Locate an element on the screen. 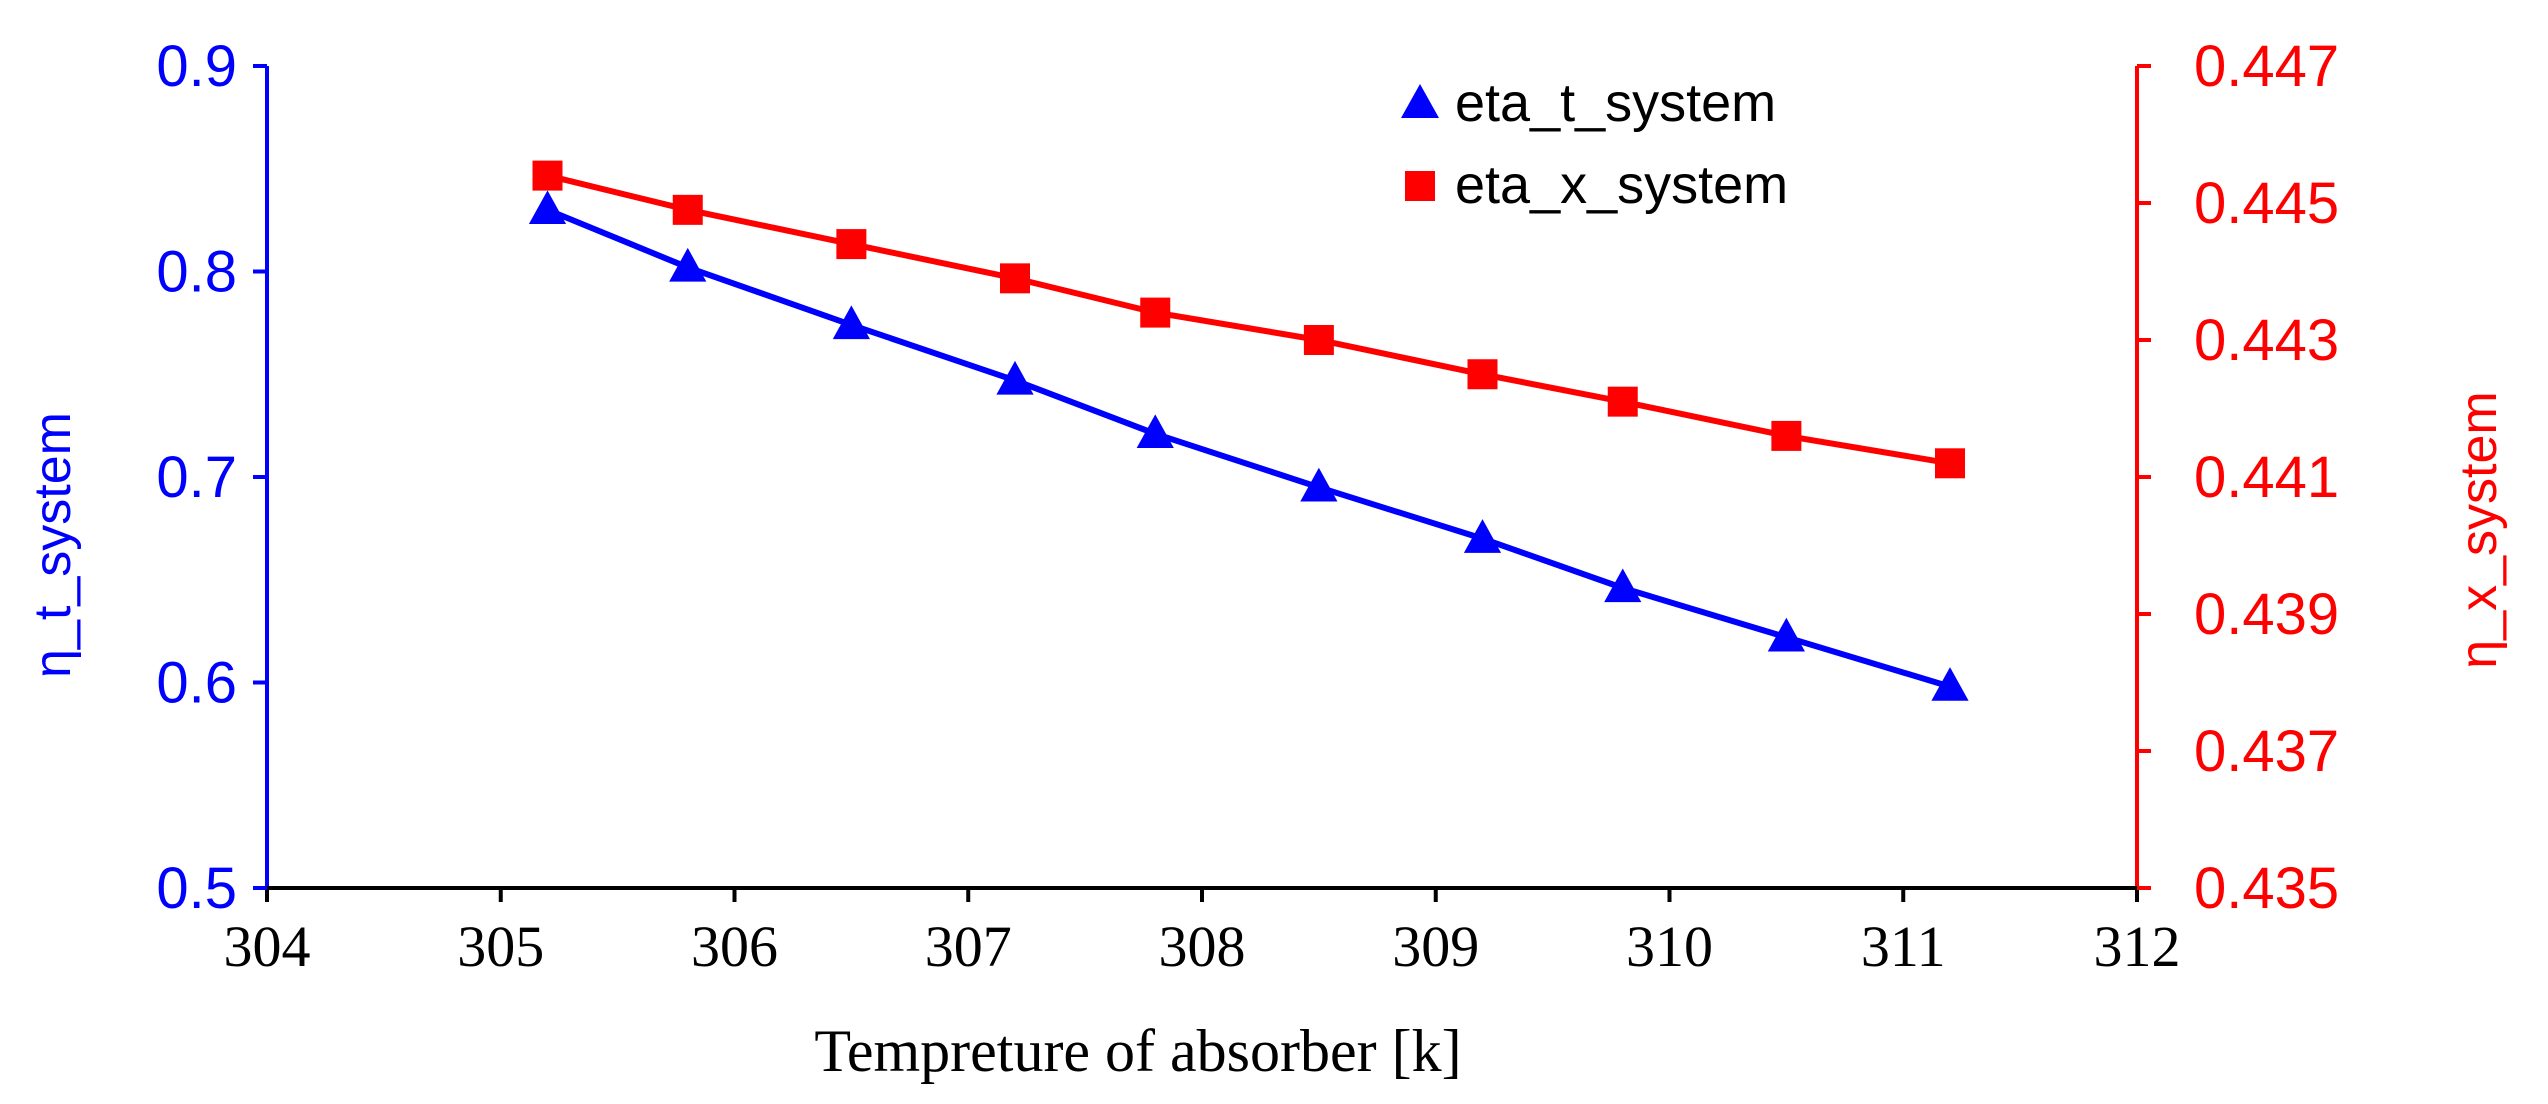 The image size is (2548, 1104). x-tick-label: 312 is located at coordinates (2137, 946).